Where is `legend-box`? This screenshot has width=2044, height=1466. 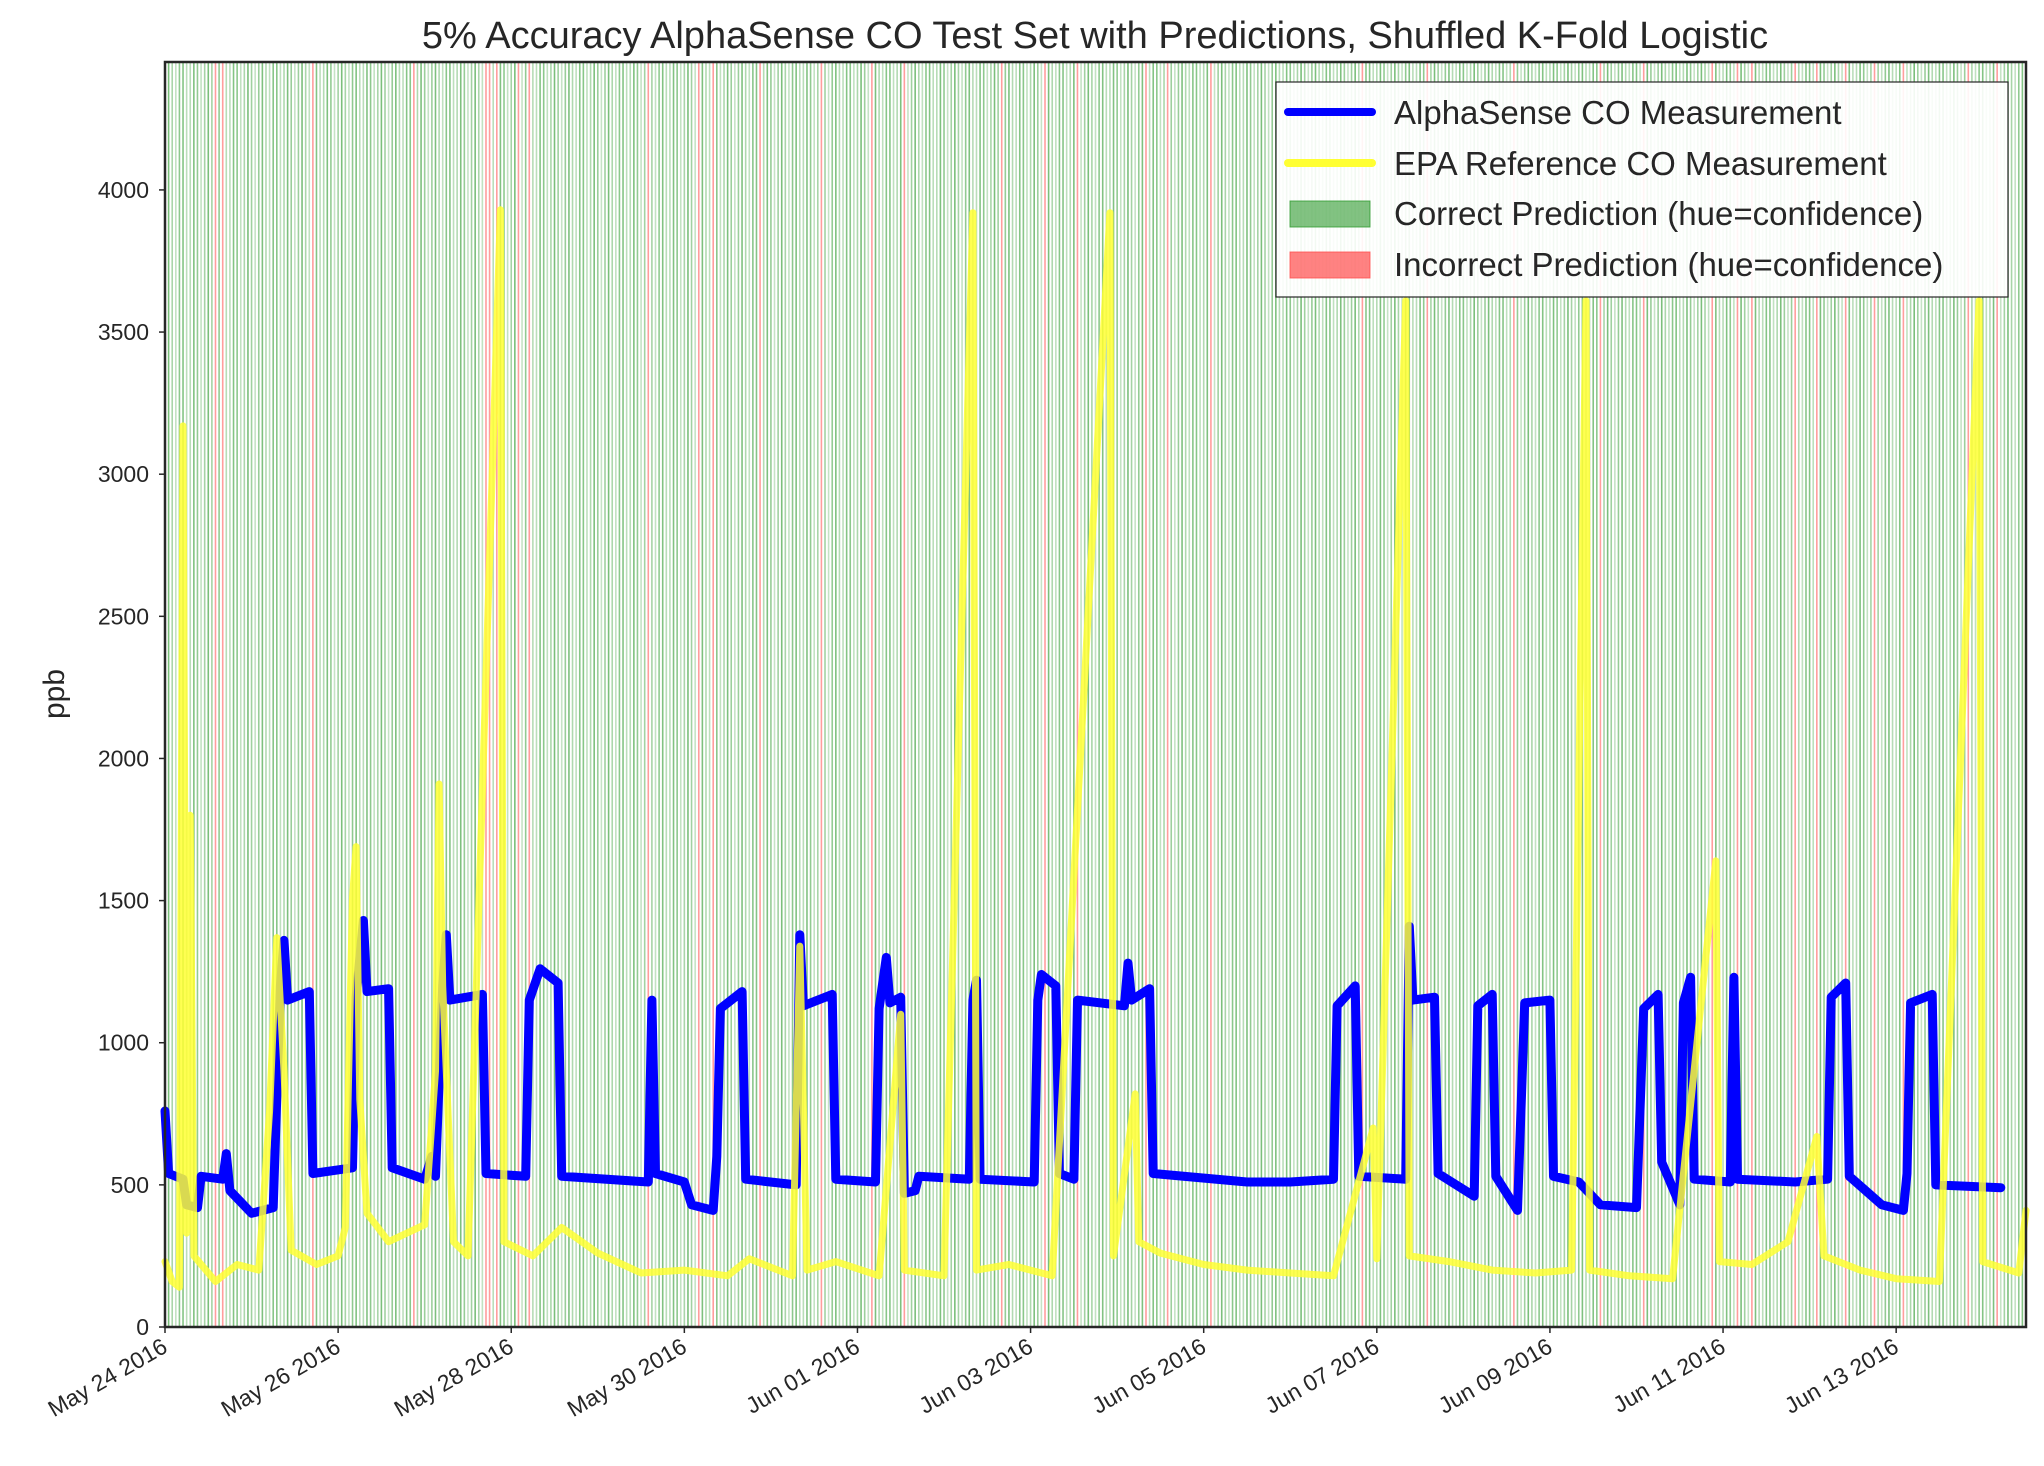
legend-box is located at coordinates (1642, 189).